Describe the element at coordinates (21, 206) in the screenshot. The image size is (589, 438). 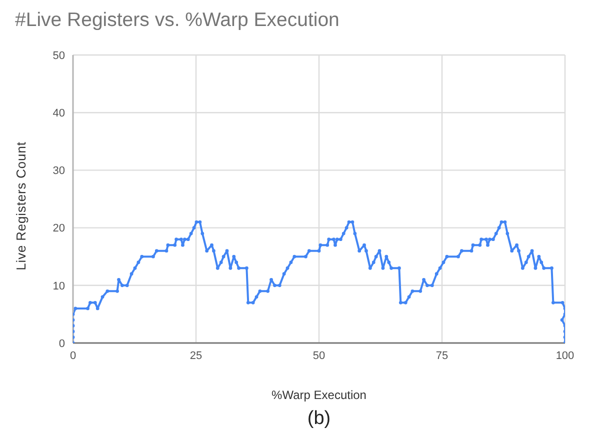
I see `y-axis-title: Live Registers Count` at that location.